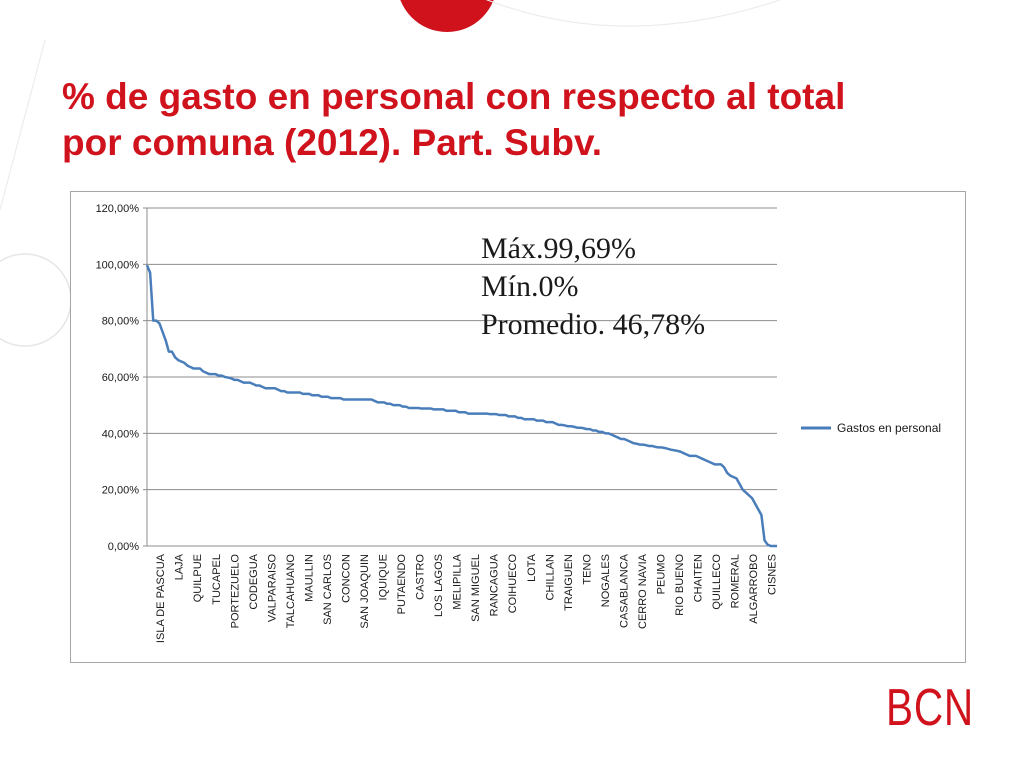  Describe the element at coordinates (121, 322) in the screenshot. I see `y-tick-label: 80,00%` at that location.